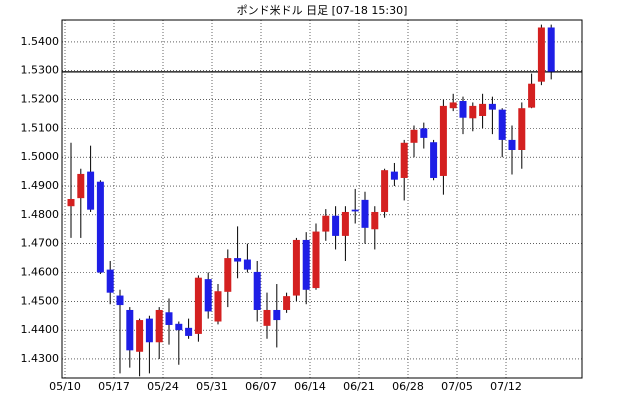  What do you see at coordinates (408, 386) in the screenshot?
I see `x-tick-label: 06/28` at bounding box center [408, 386].